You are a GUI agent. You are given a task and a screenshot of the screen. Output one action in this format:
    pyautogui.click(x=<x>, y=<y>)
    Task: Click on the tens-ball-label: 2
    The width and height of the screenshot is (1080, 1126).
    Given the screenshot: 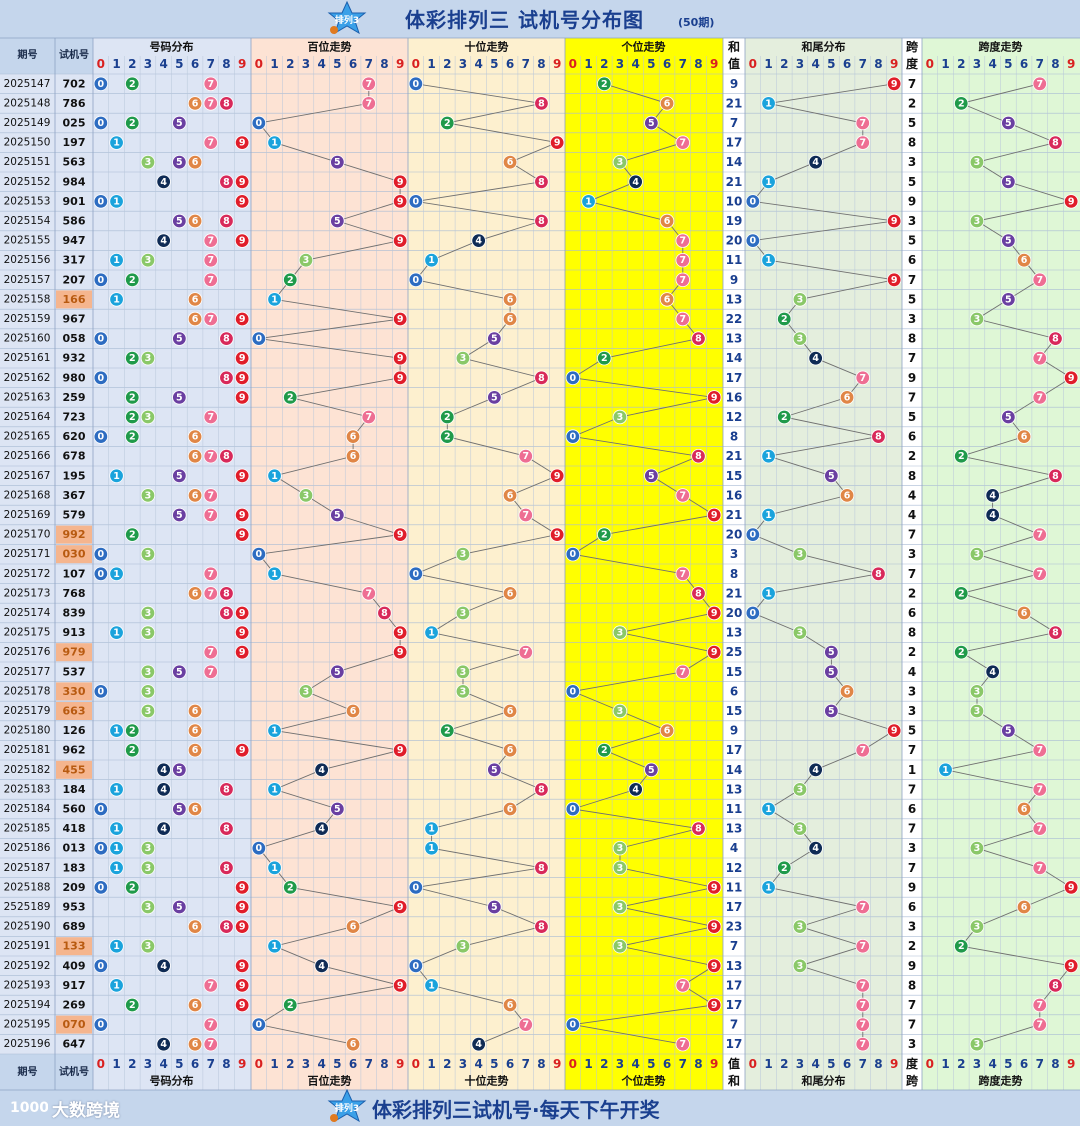 What is the action you would take?
    pyautogui.click(x=447, y=437)
    